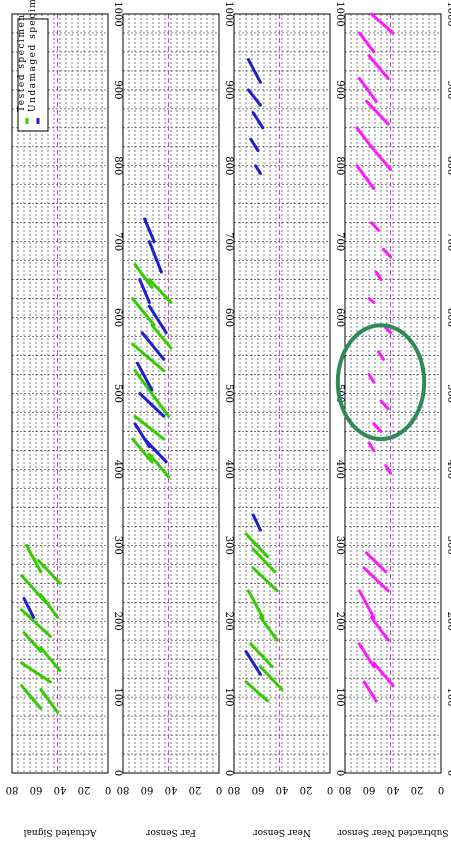 This screenshot has width=451, height=843. Describe the element at coordinates (61, 832) in the screenshot. I see `panel-ylabel: Actuated Signal` at that location.